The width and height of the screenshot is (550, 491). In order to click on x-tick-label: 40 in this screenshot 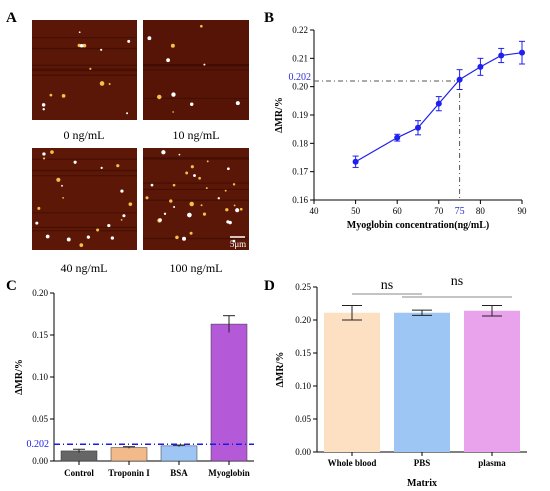, I will do `click(315, 211)`.